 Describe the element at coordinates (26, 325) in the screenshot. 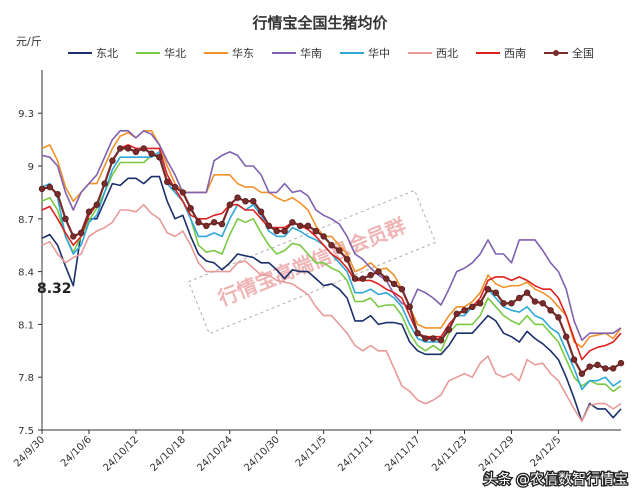

I see `y-tick-label: 8.1` at that location.